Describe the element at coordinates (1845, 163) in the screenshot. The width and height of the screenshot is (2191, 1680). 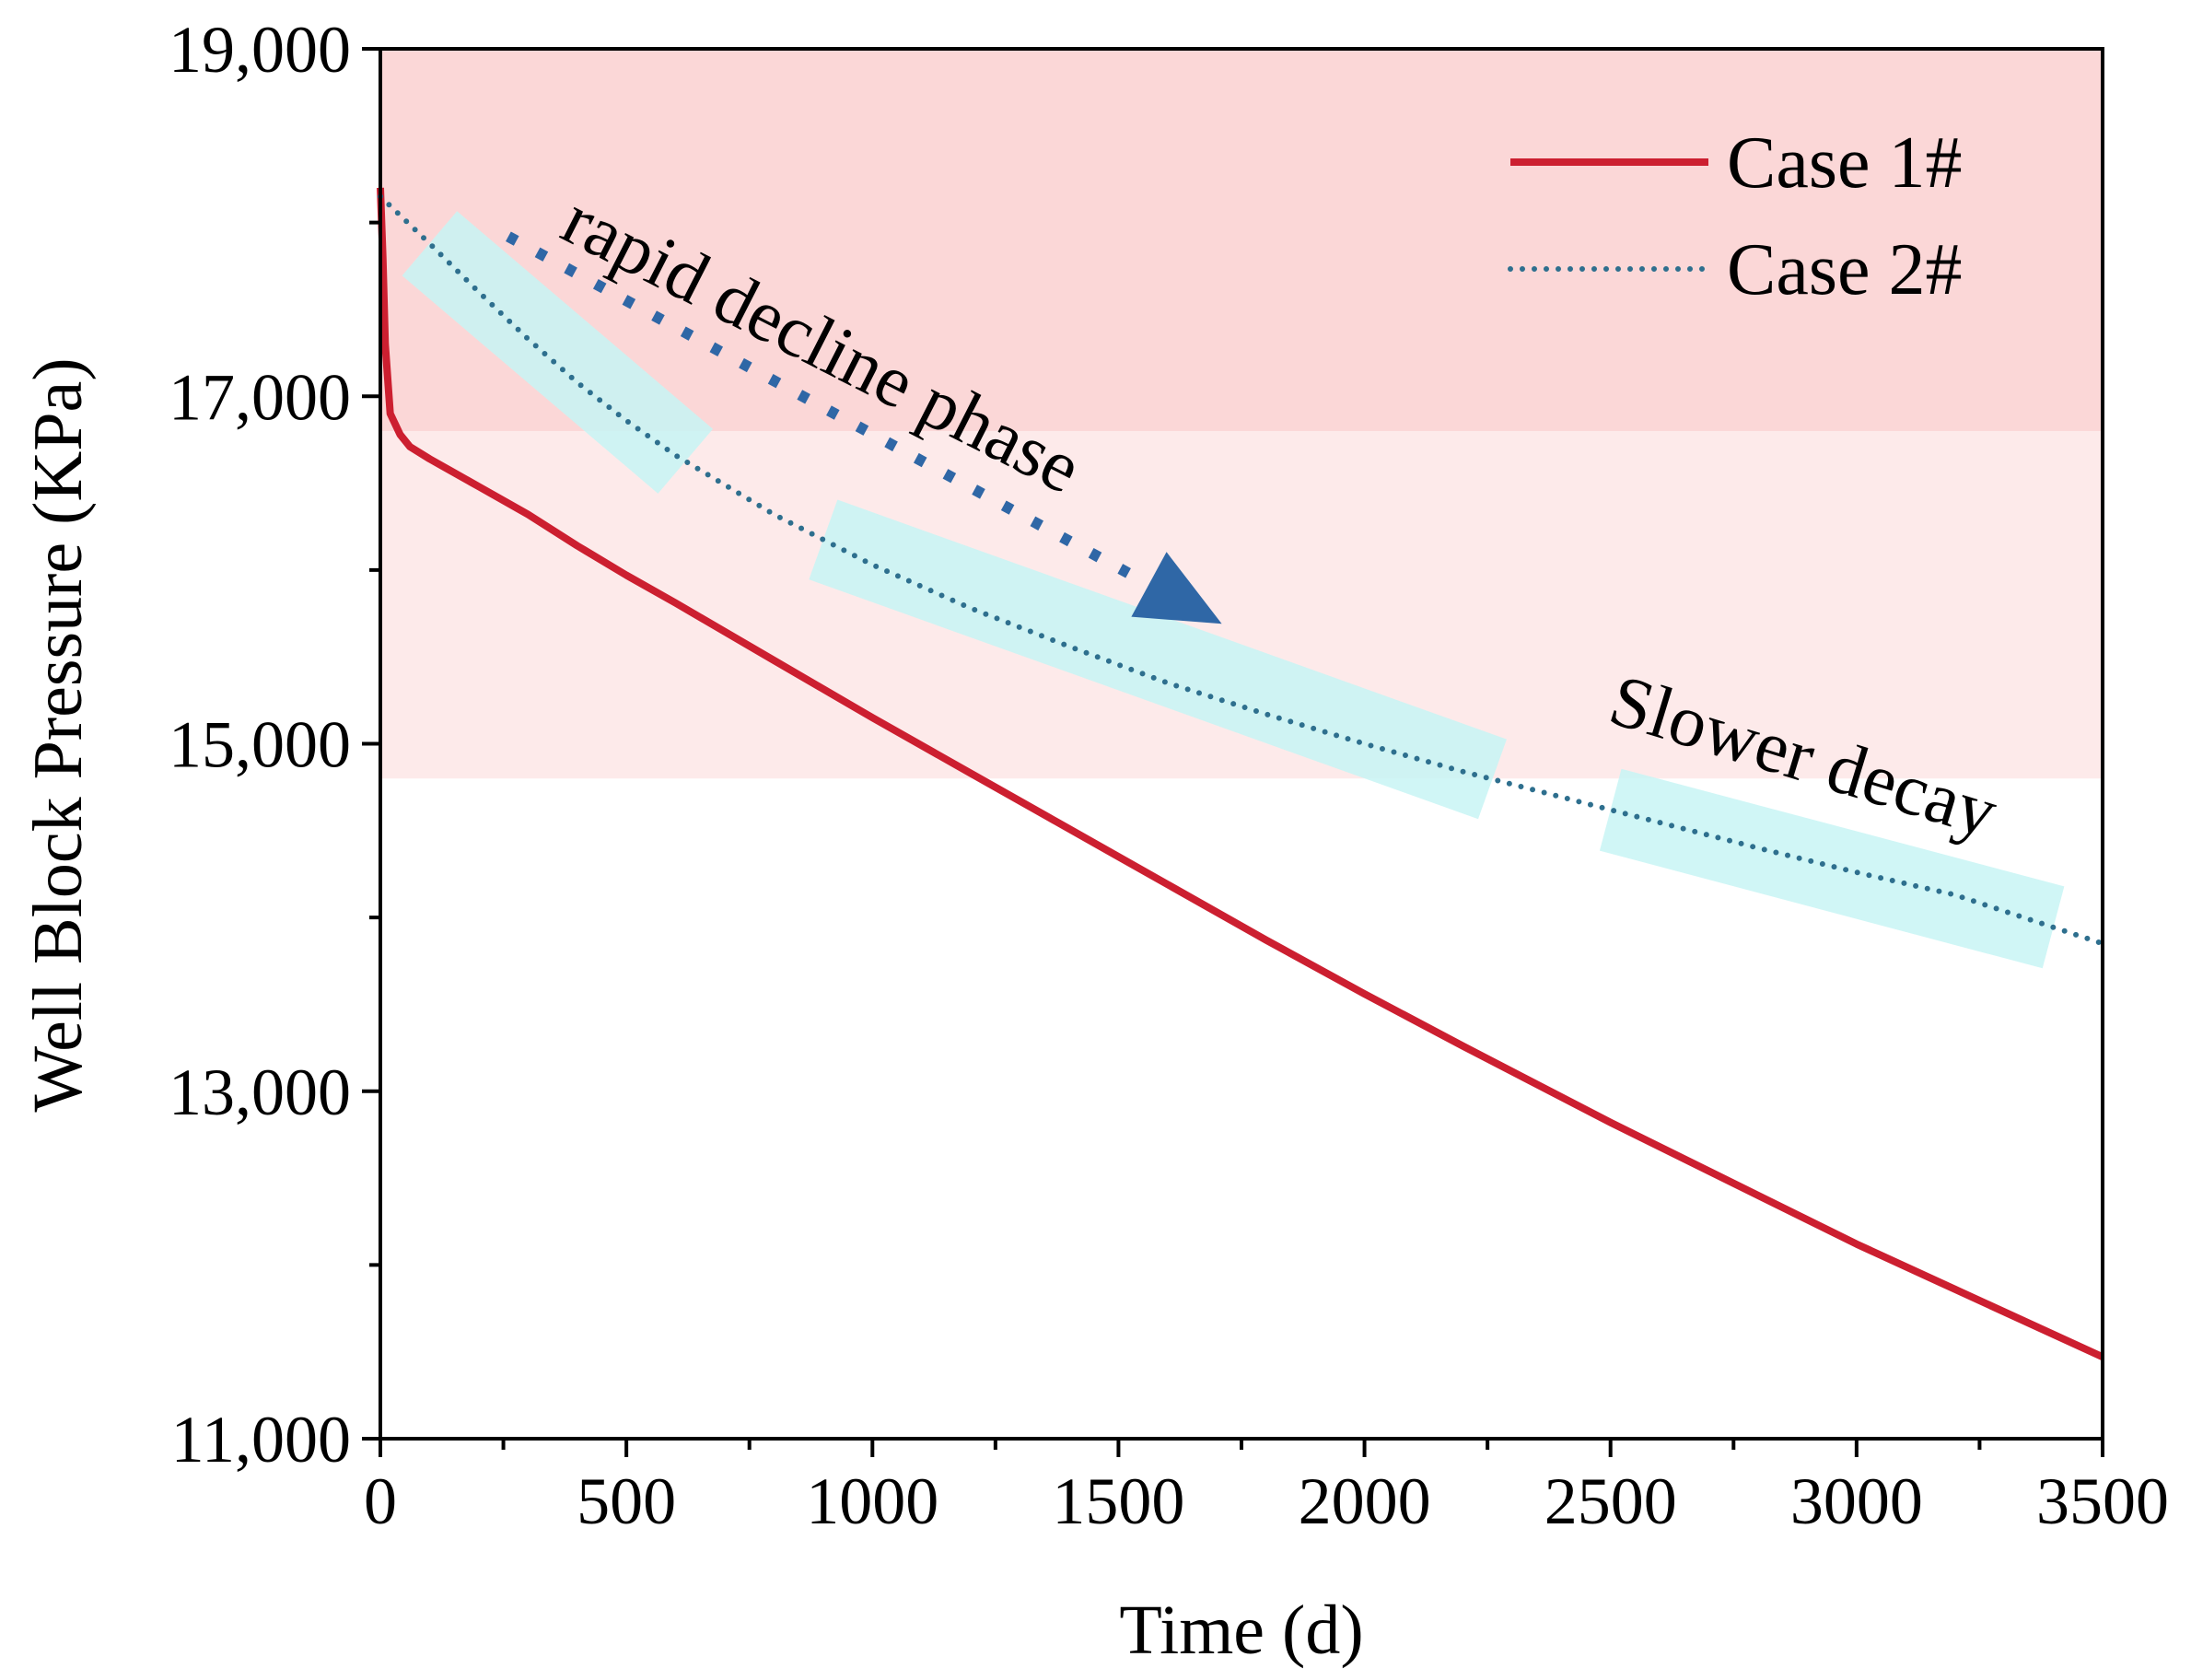
I see `legend-label-1: Case 1#` at that location.